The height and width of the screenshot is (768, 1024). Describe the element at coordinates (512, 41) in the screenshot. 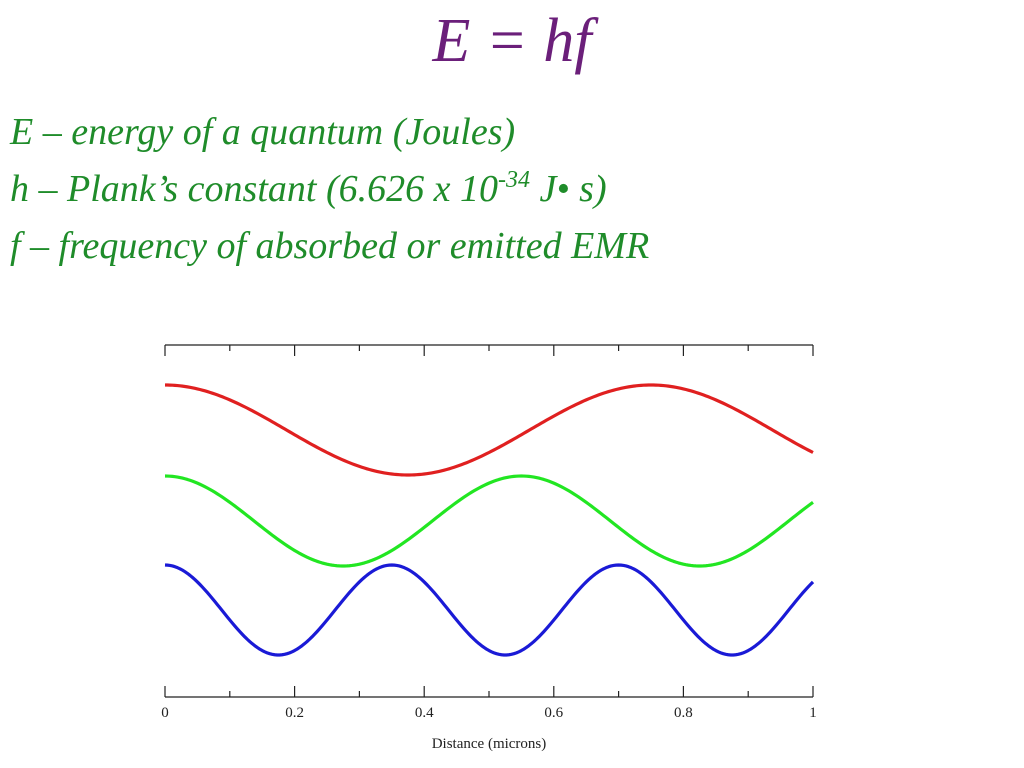

I see `slide-title: E = hf` at that location.